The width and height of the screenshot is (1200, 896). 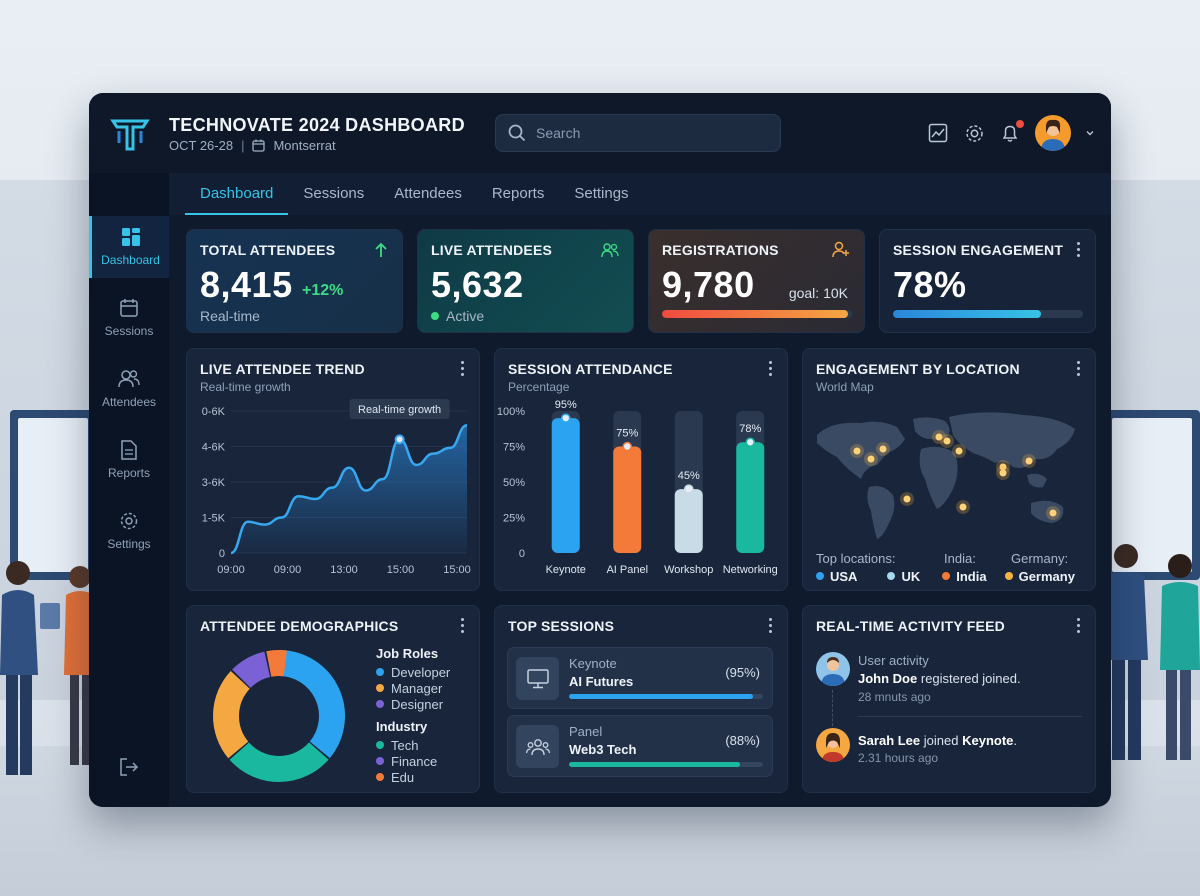 I want to click on search-input, so click(x=646, y=133).